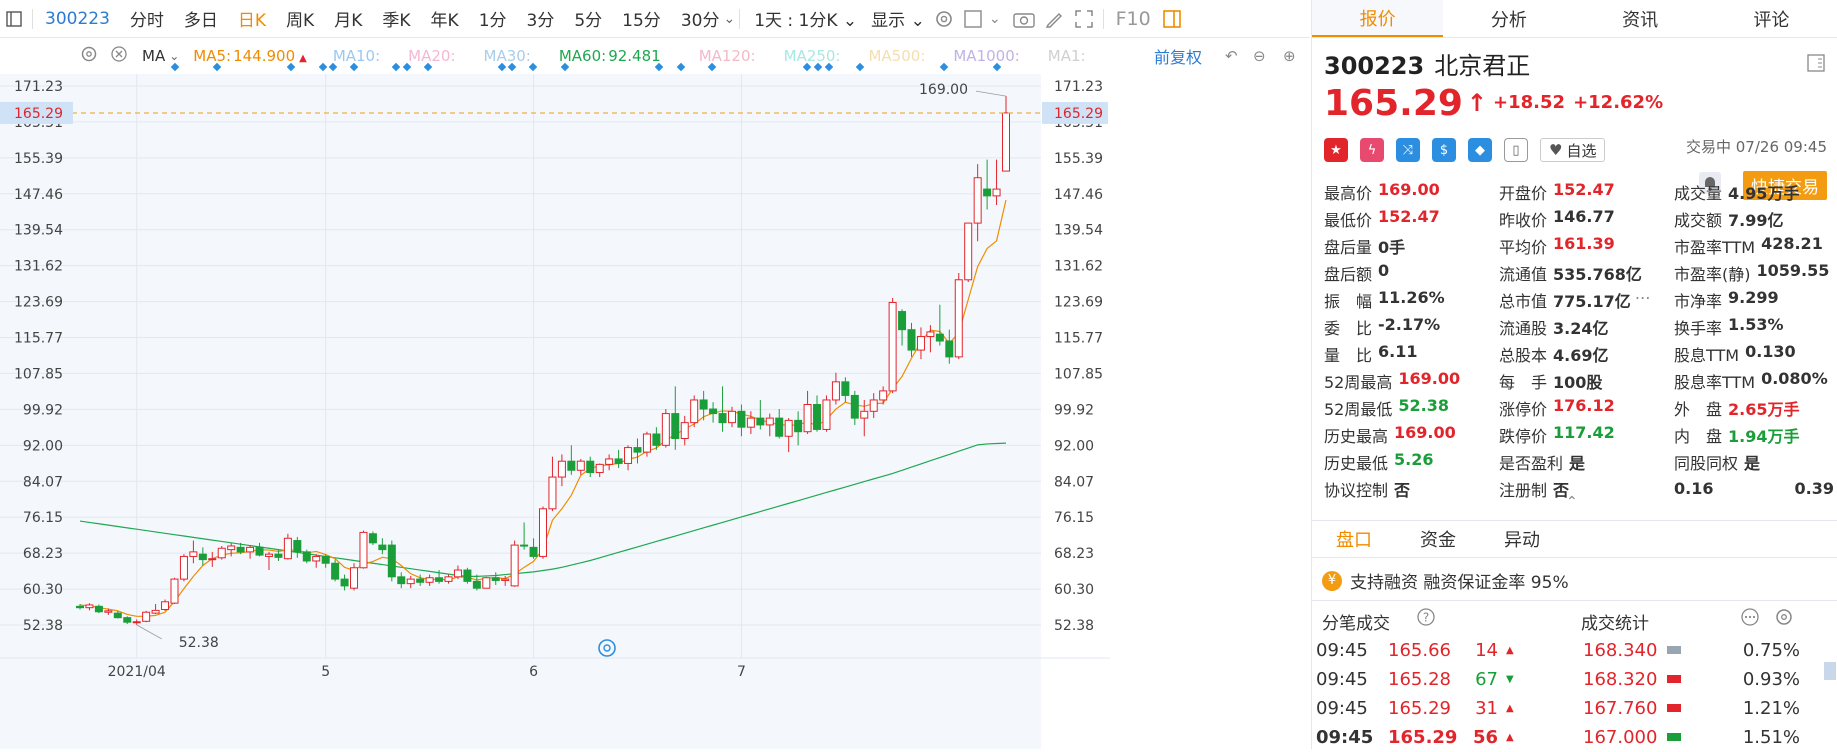 The image size is (1837, 752). What do you see at coordinates (897, 56) in the screenshot?
I see `ma-legend-item: MA500:` at bounding box center [897, 56].